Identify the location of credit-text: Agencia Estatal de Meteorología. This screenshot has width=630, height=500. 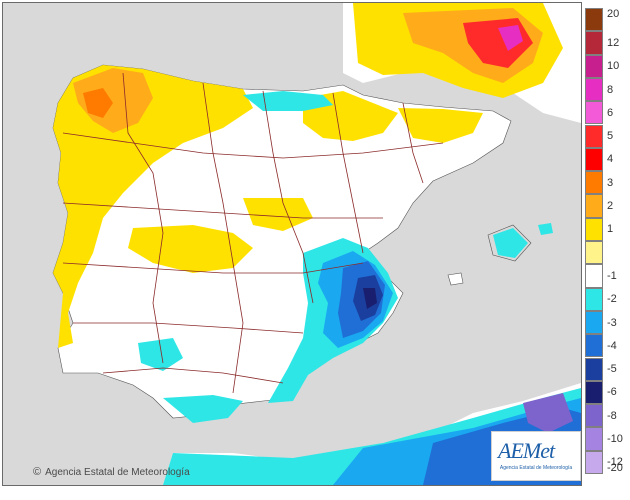
(117, 472).